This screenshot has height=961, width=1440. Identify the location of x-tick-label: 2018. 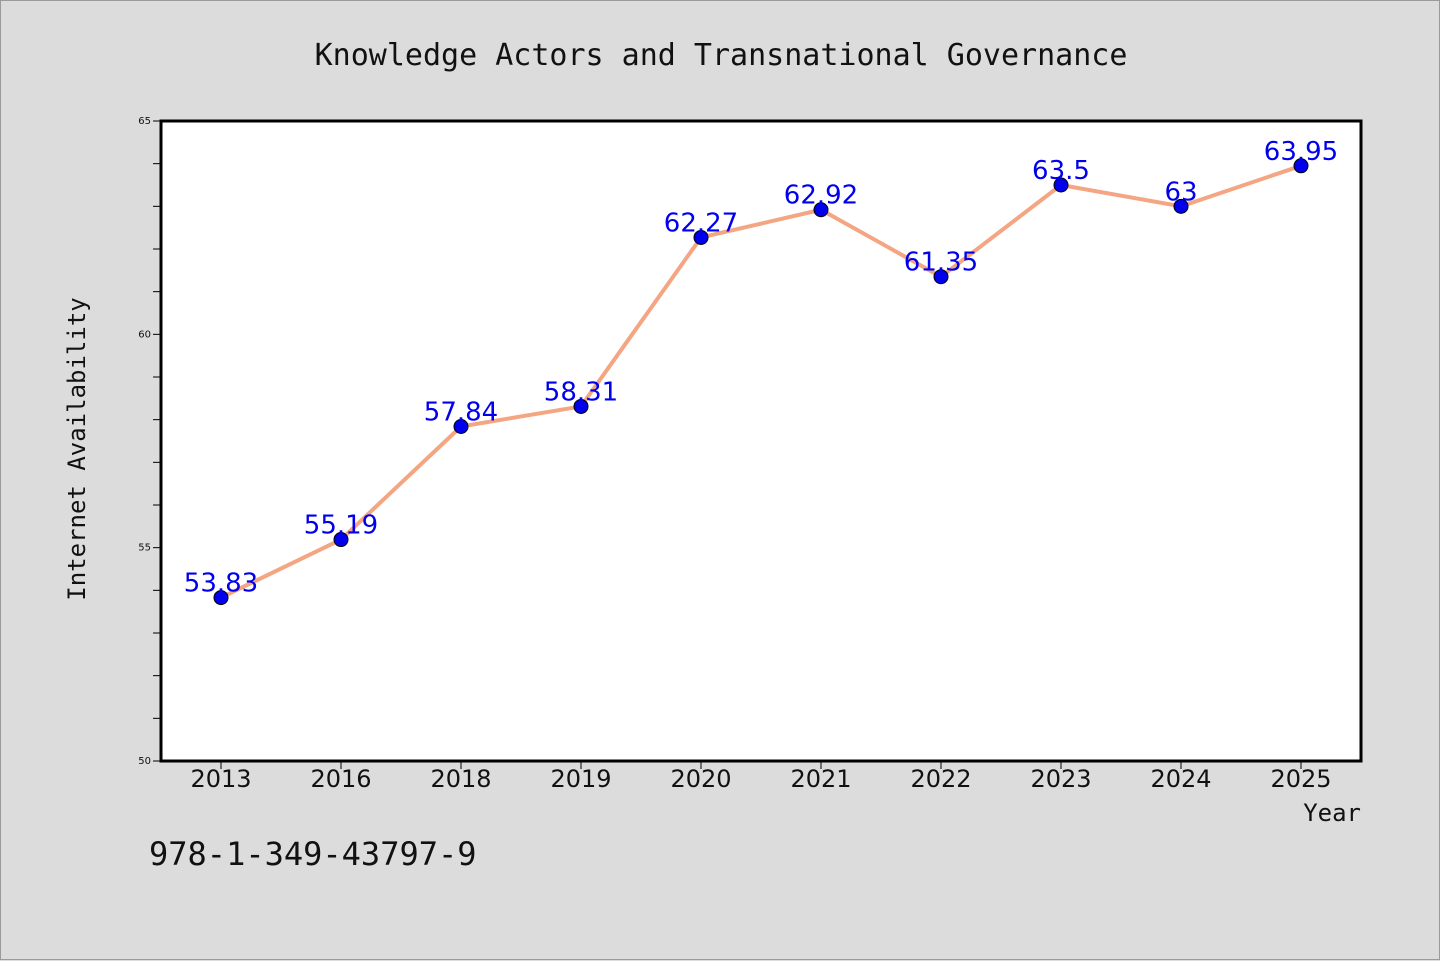
(460, 779).